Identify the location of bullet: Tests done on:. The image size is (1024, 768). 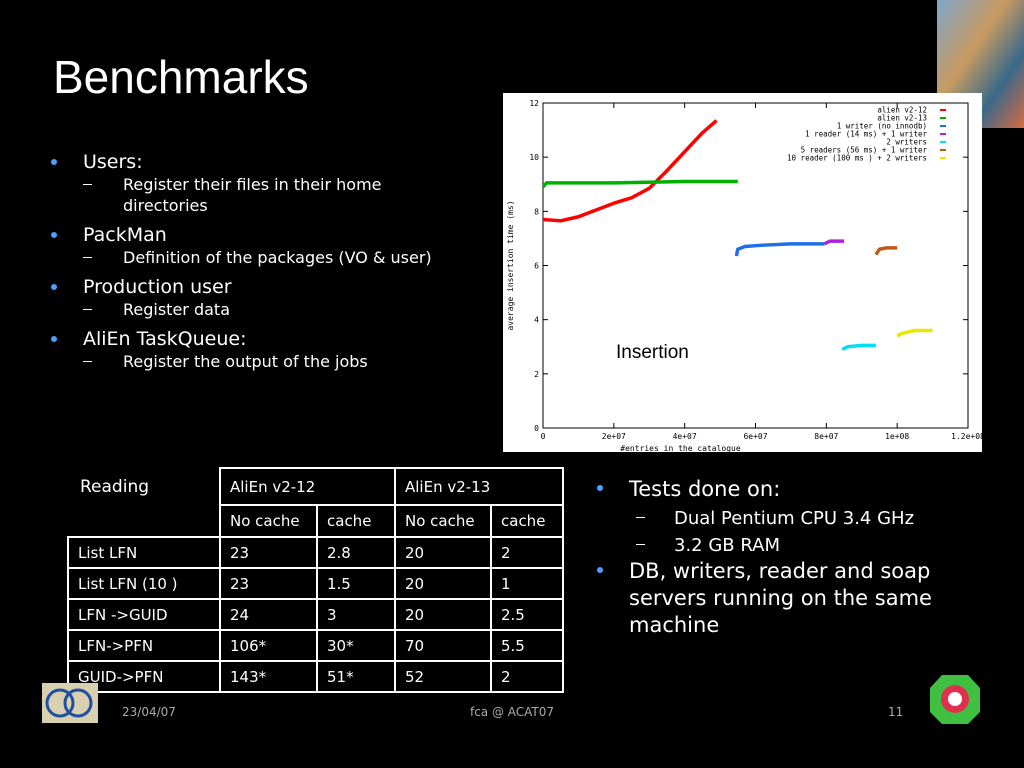
(781, 489).